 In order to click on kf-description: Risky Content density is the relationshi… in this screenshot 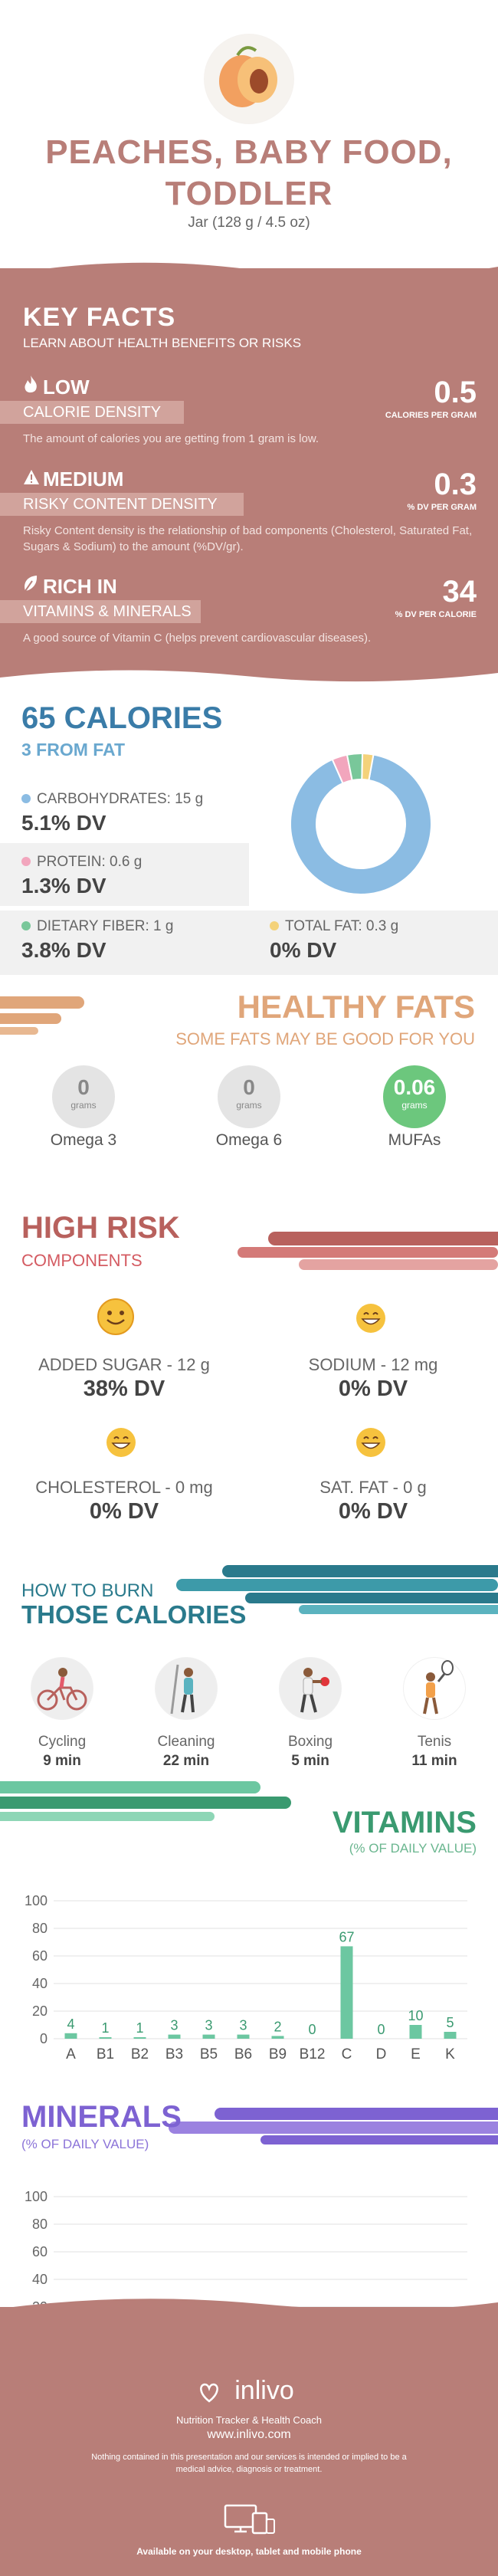, I will do `click(248, 538)`.